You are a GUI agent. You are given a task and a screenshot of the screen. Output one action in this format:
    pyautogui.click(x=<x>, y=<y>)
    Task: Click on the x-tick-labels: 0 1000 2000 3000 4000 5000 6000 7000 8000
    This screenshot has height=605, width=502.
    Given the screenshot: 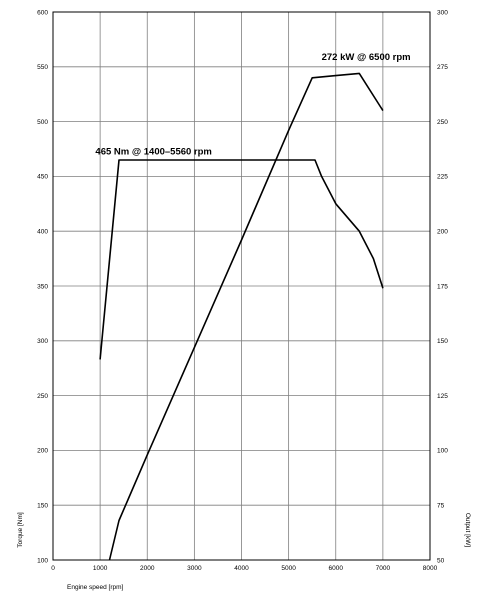 What is the action you would take?
    pyautogui.click(x=244, y=568)
    